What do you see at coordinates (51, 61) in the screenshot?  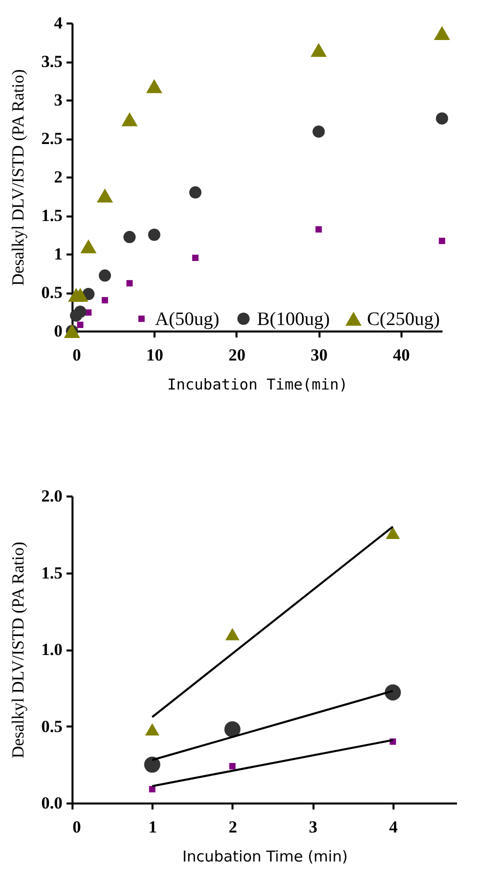 I see `y-tick-label: 3.5` at bounding box center [51, 61].